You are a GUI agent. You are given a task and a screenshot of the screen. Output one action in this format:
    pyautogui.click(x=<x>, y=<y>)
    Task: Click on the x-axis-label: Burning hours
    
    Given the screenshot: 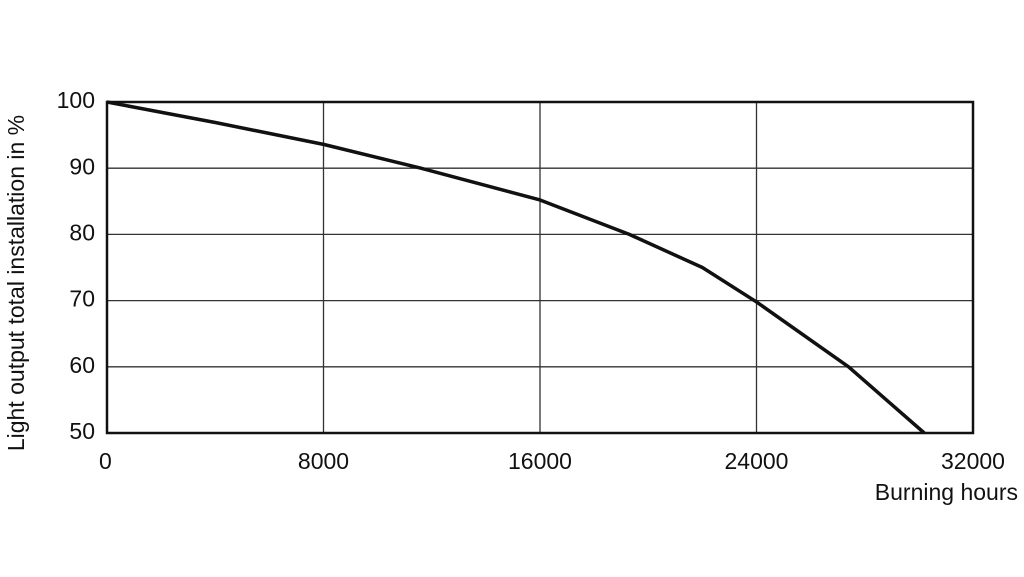 What is the action you would take?
    pyautogui.click(x=946, y=492)
    